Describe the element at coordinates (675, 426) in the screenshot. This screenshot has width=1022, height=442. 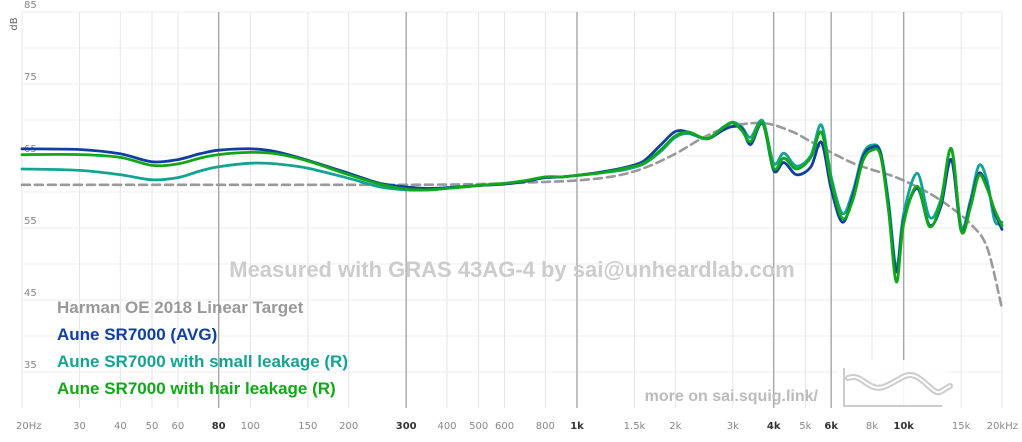
I see `x-tick-label: 2k` at that location.